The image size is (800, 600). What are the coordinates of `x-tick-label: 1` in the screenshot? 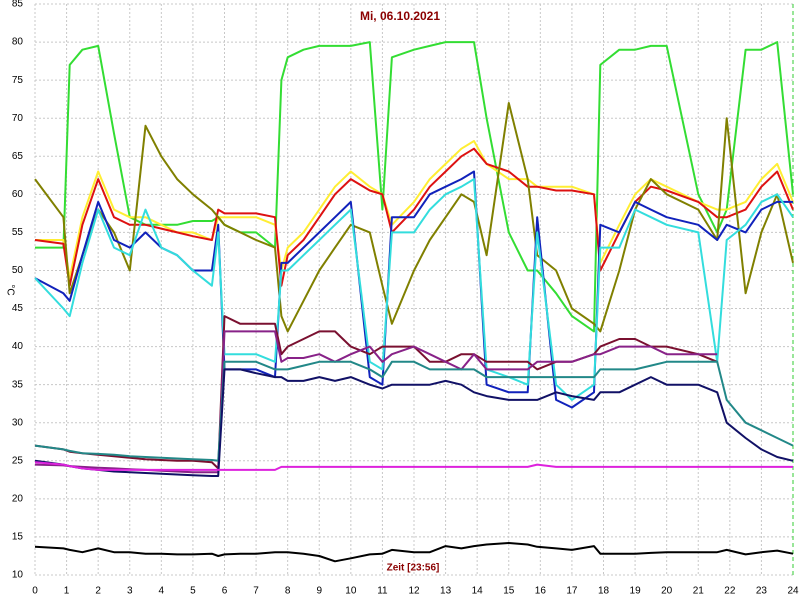 It's located at (67, 591).